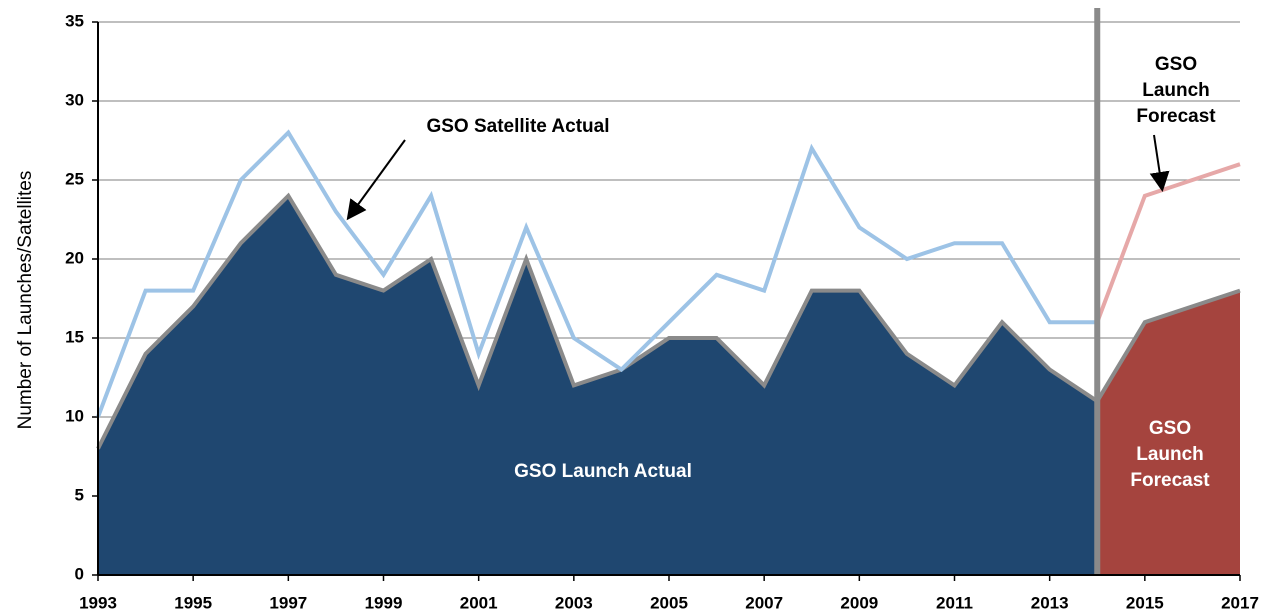 The height and width of the screenshot is (614, 1280). Describe the element at coordinates (764, 602) in the screenshot. I see `x-tick-label: 2007` at that location.